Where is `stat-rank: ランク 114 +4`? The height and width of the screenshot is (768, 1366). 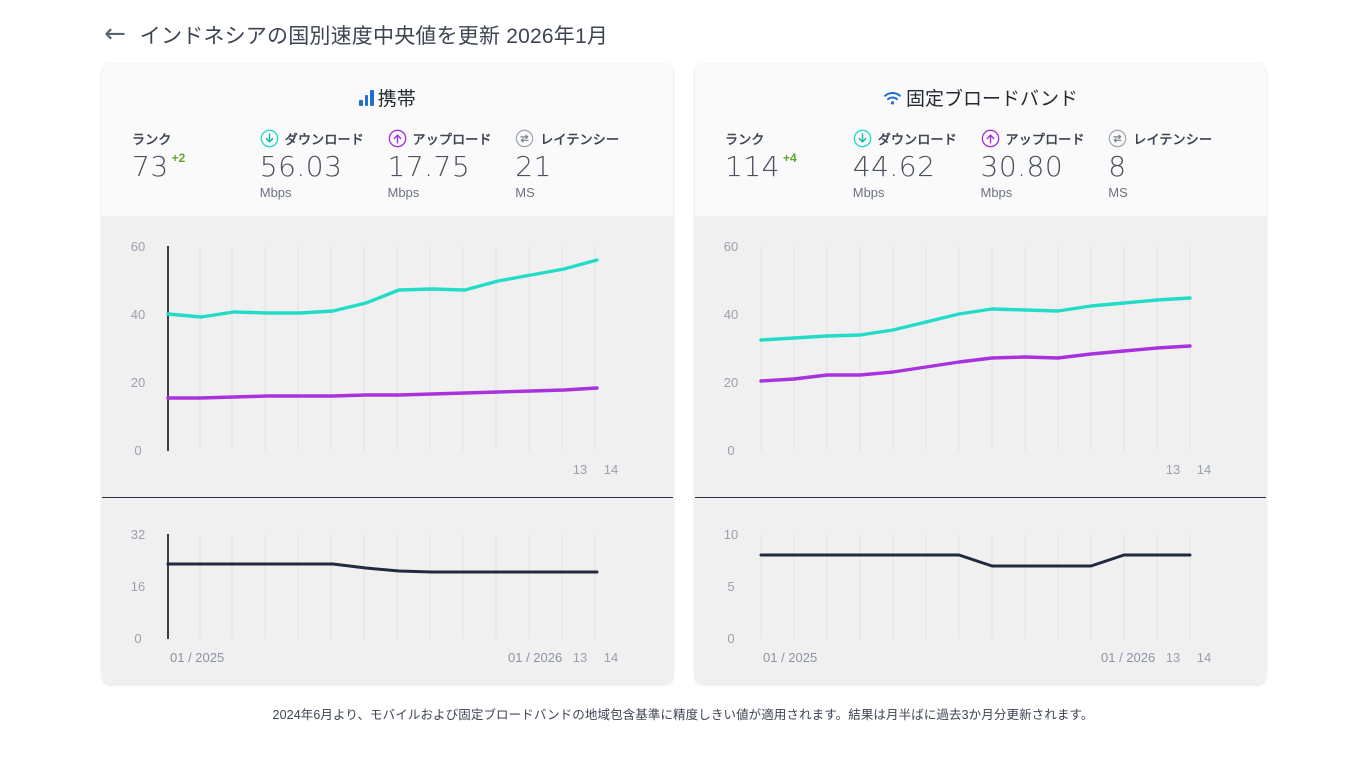
stat-rank: ランク 114 +4 is located at coordinates (789, 163).